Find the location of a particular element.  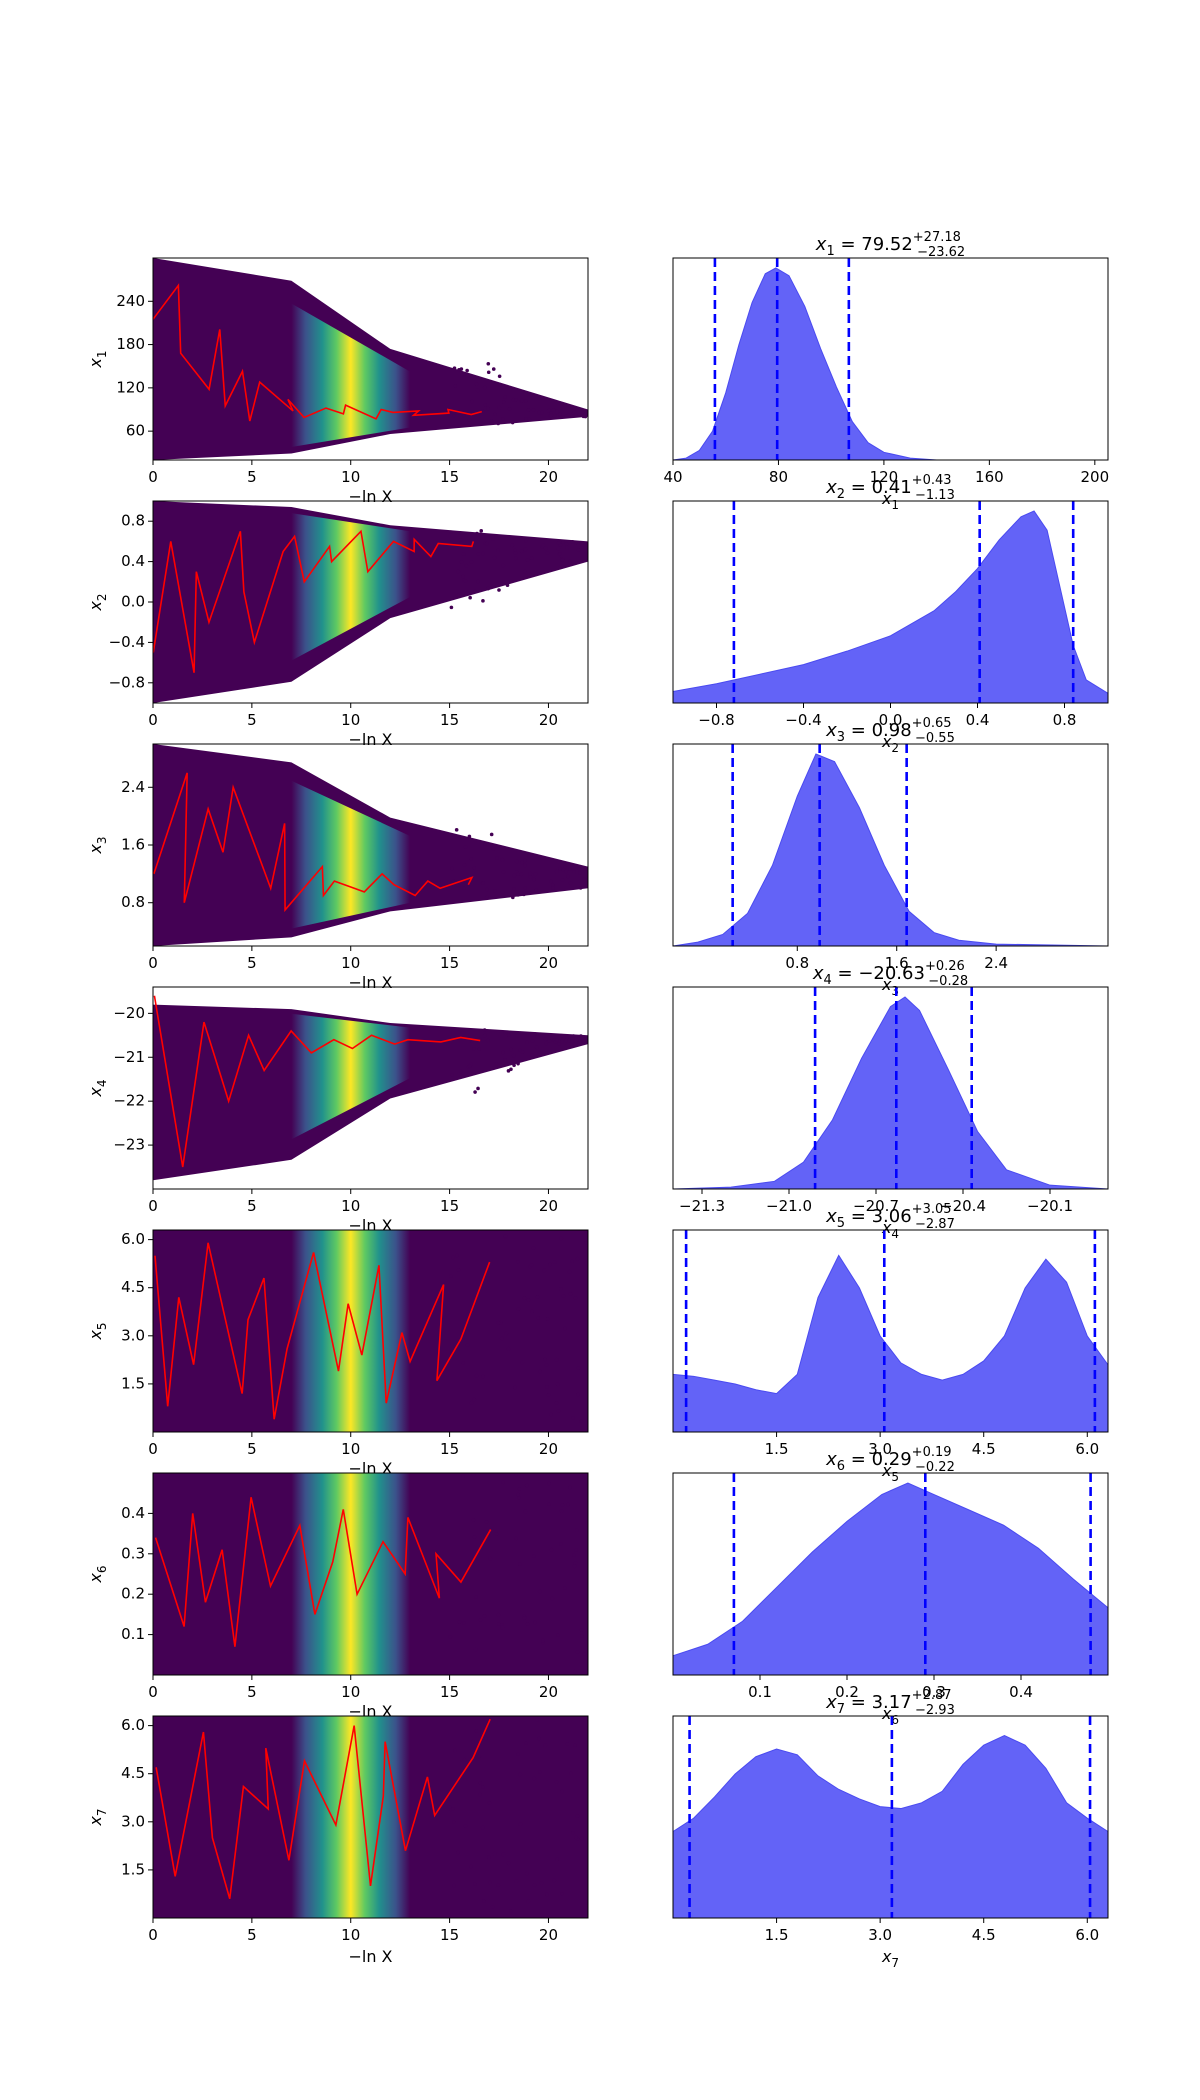

x-tick-label: 10 is located at coordinates (350, 720).